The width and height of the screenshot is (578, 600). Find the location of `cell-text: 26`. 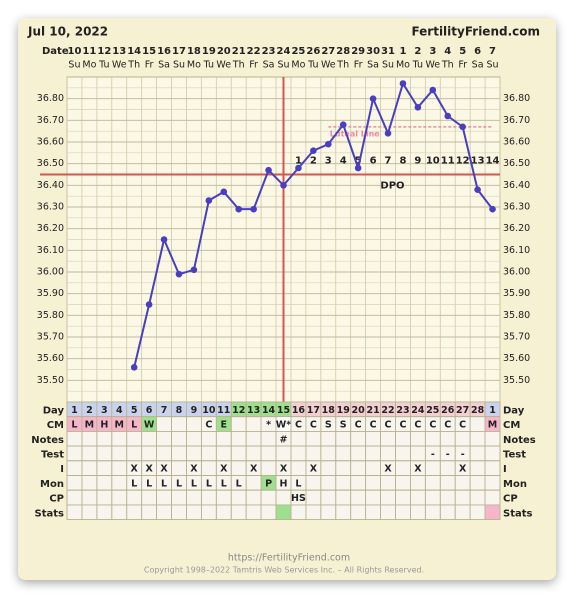

cell-text: 26 is located at coordinates (448, 410).